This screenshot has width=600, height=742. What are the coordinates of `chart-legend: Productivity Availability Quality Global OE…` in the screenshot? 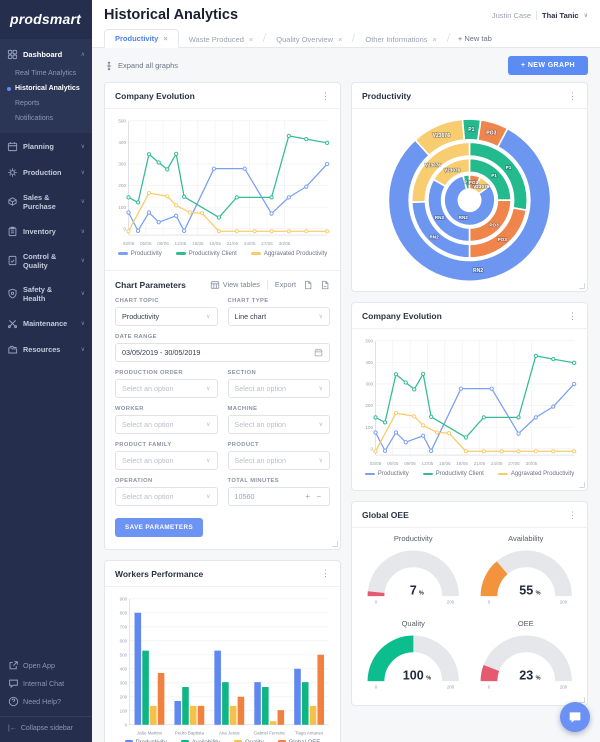 It's located at (222, 740).